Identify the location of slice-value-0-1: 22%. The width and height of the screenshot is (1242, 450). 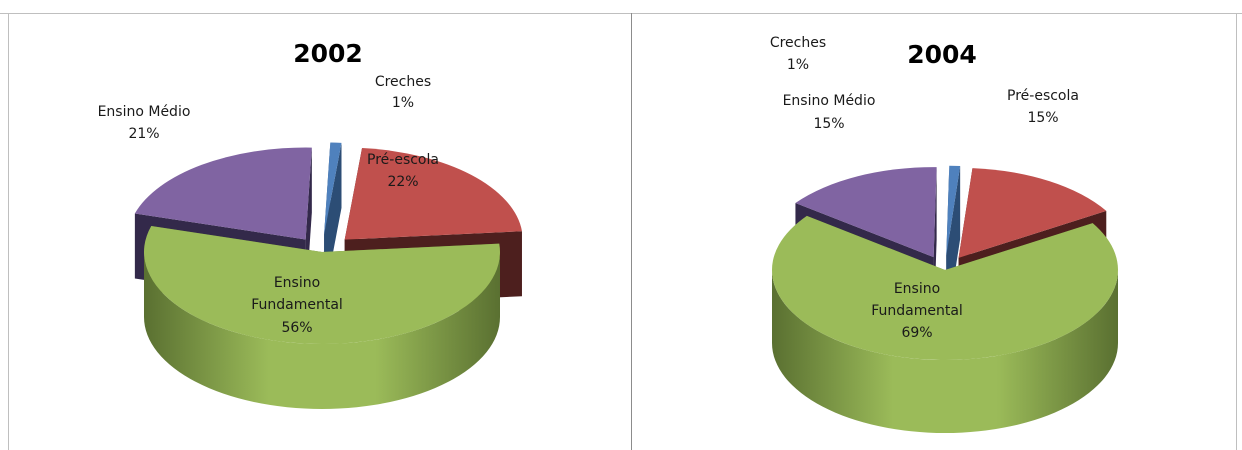
(402, 182).